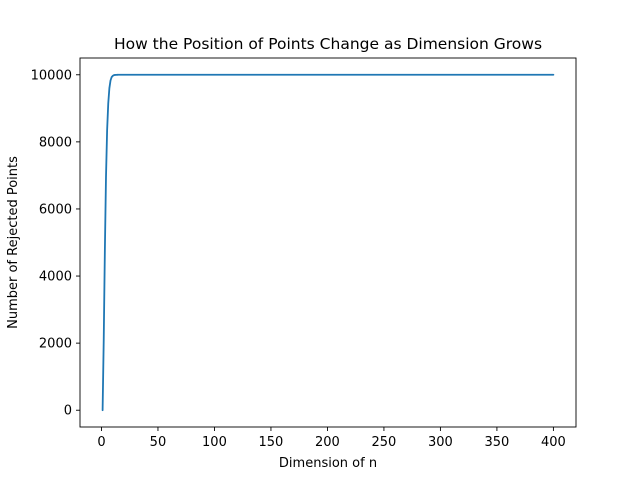 This screenshot has height=480, width=640. I want to click on y-tick-label: 0, so click(68, 411).